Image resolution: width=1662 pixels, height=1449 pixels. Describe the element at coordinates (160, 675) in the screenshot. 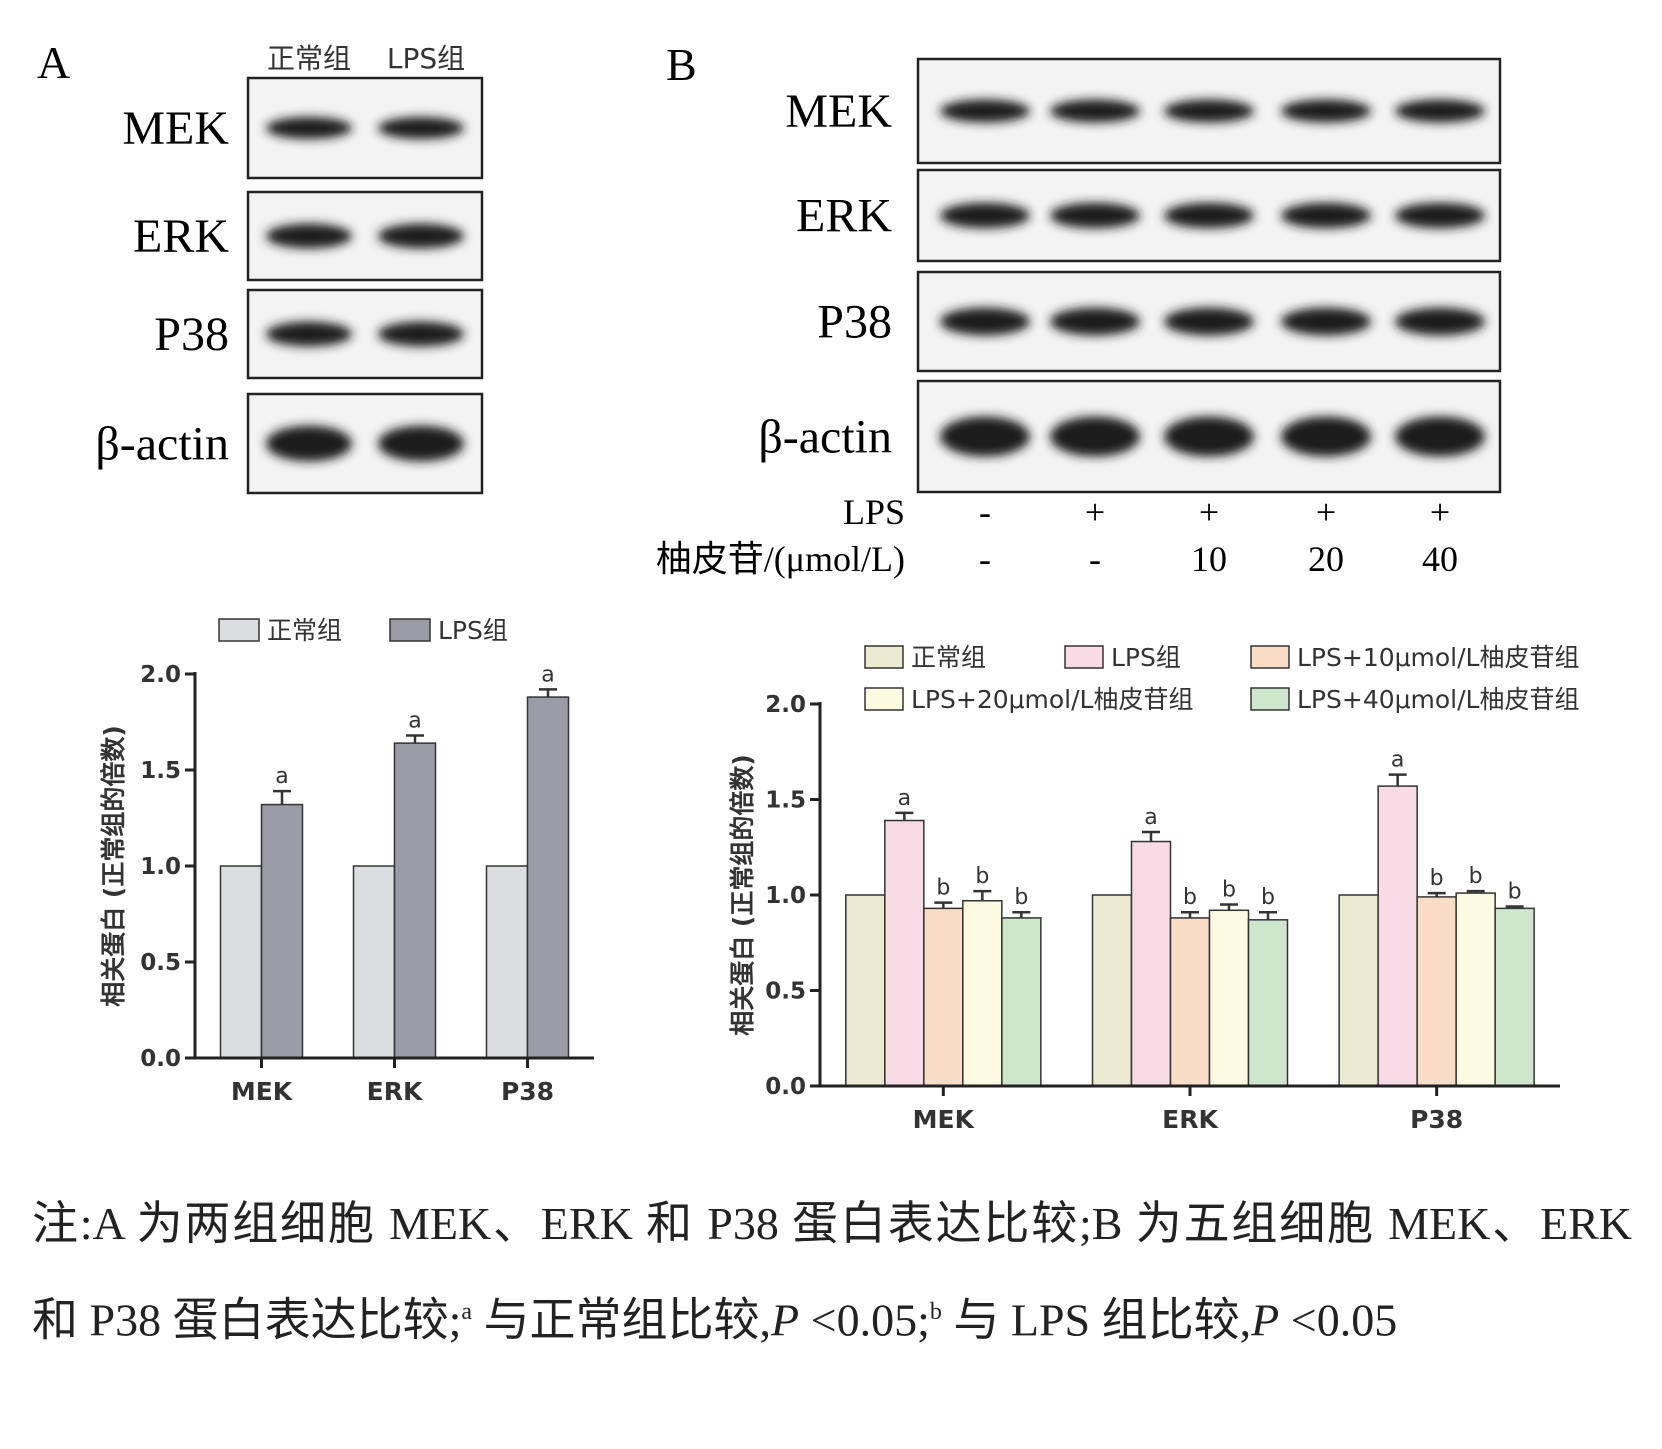

I see `y-tick-label: 2.0` at that location.